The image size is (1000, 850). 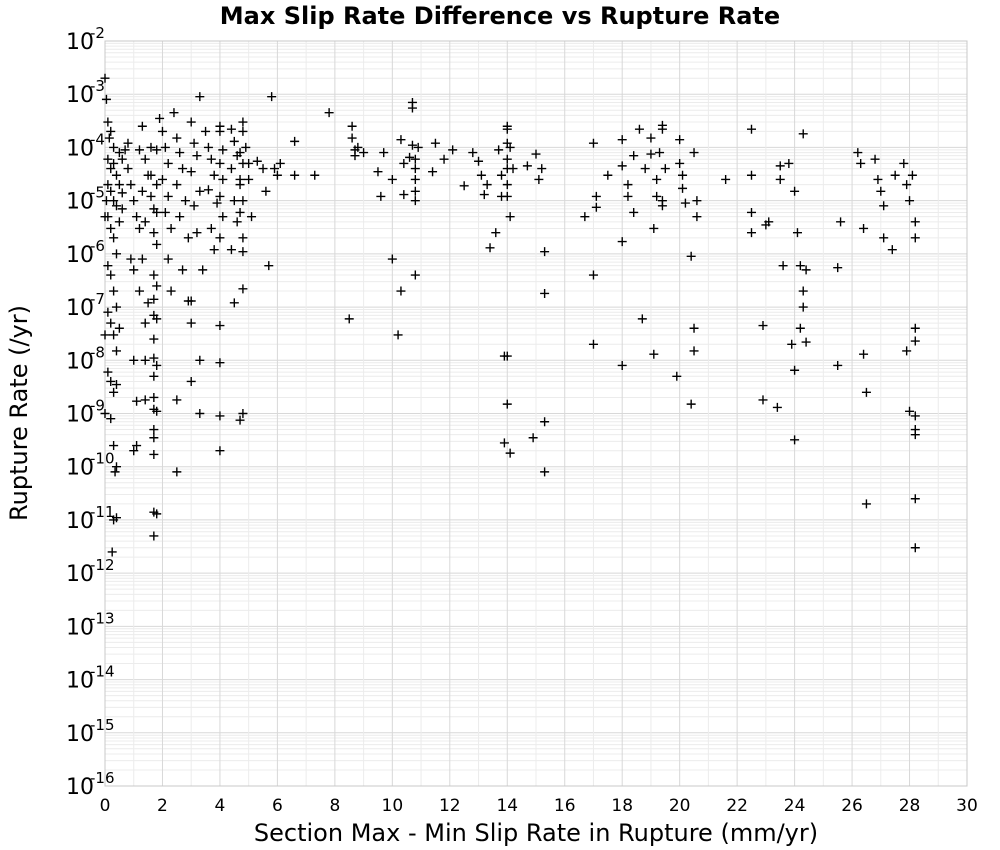 I want to click on y-tick-label: 10⁻⁶, so click(x=85, y=252).